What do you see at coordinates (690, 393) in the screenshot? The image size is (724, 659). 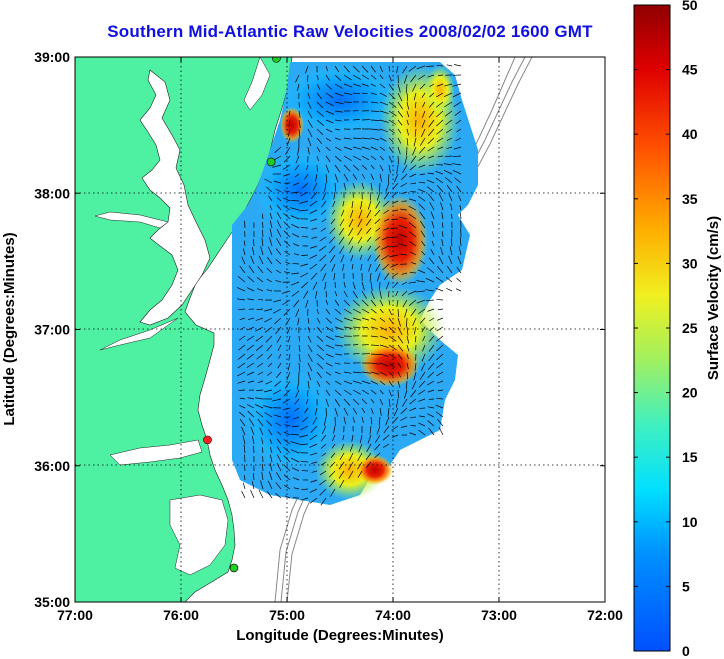 I see `colorbar-tick-label: 20` at bounding box center [690, 393].